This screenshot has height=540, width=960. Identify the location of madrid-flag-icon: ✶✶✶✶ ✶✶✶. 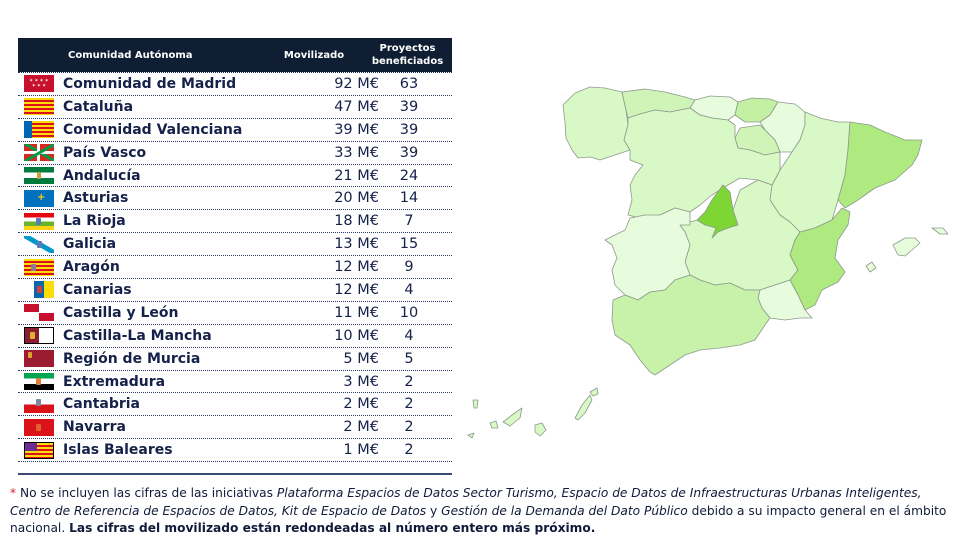
(39, 84).